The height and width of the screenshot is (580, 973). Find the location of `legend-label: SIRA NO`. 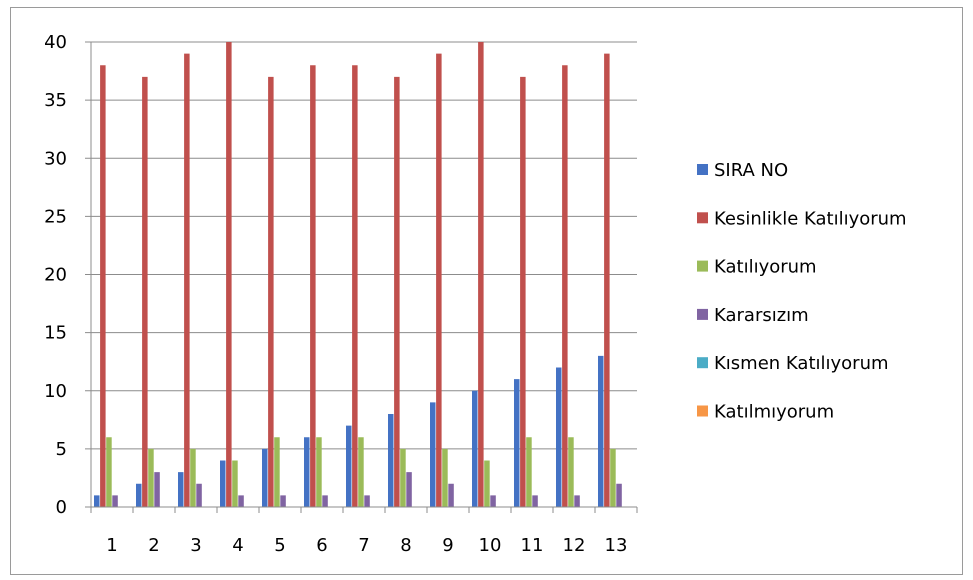

legend-label: SIRA NO is located at coordinates (751, 170).